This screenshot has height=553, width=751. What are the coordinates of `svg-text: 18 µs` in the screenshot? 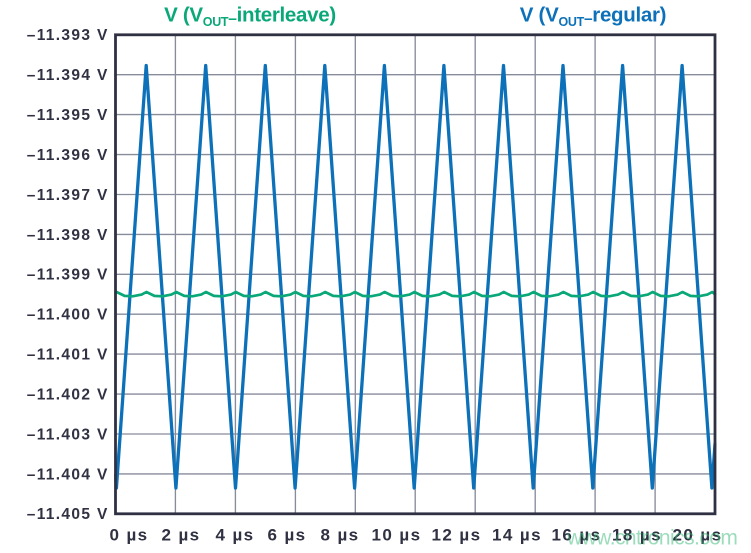 It's located at (637, 535).